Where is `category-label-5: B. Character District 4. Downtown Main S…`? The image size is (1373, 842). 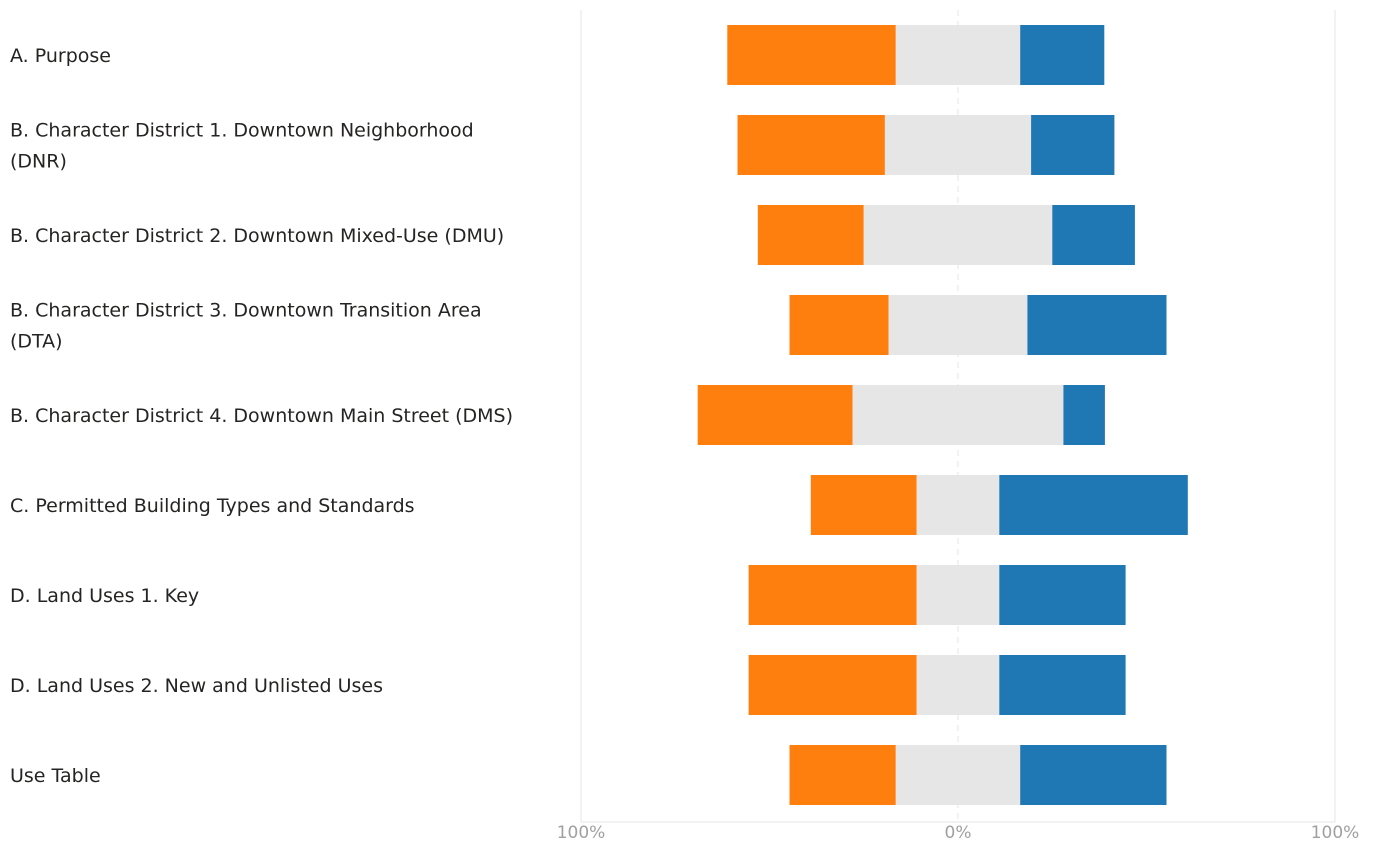 category-label-5: B. Character District 4. Downtown Main S… is located at coordinates (261, 416).